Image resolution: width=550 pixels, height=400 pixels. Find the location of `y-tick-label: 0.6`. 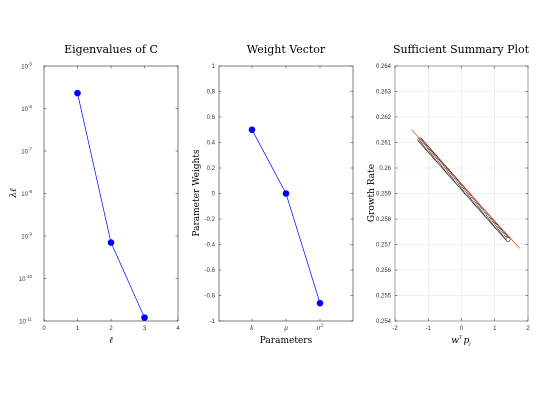

y-tick-label: 0.6 is located at coordinates (211, 118).